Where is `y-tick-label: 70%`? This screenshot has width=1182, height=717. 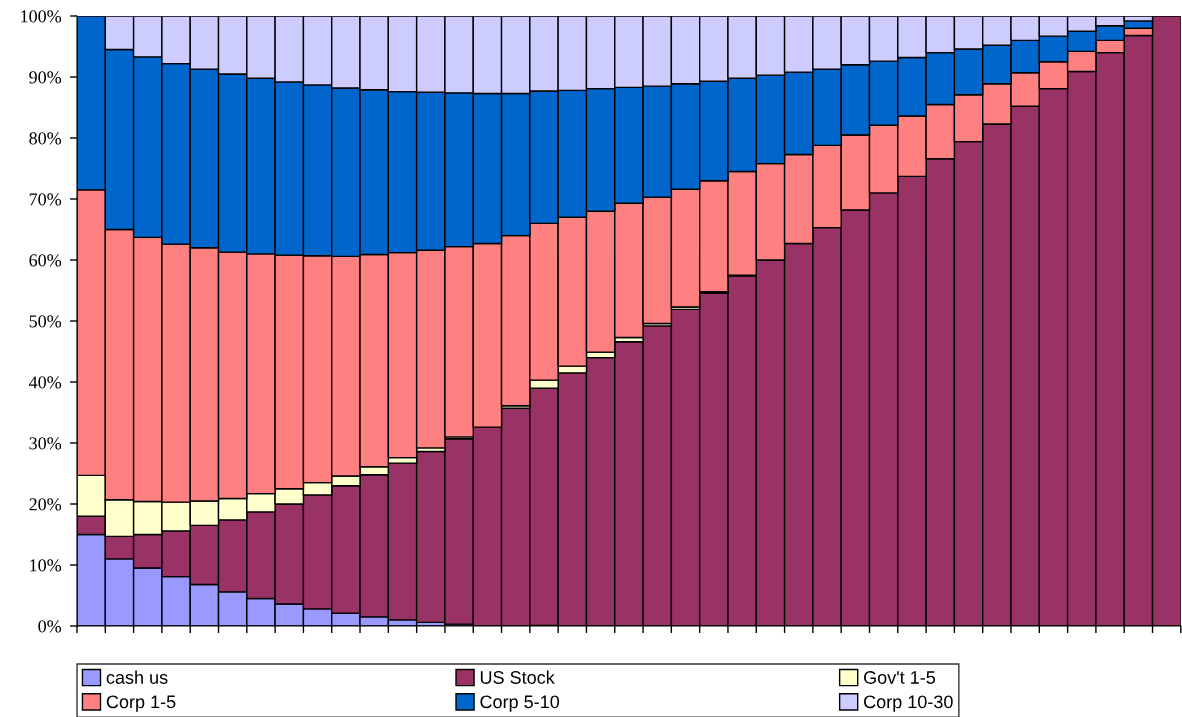
y-tick-label: 70% is located at coordinates (45, 199).